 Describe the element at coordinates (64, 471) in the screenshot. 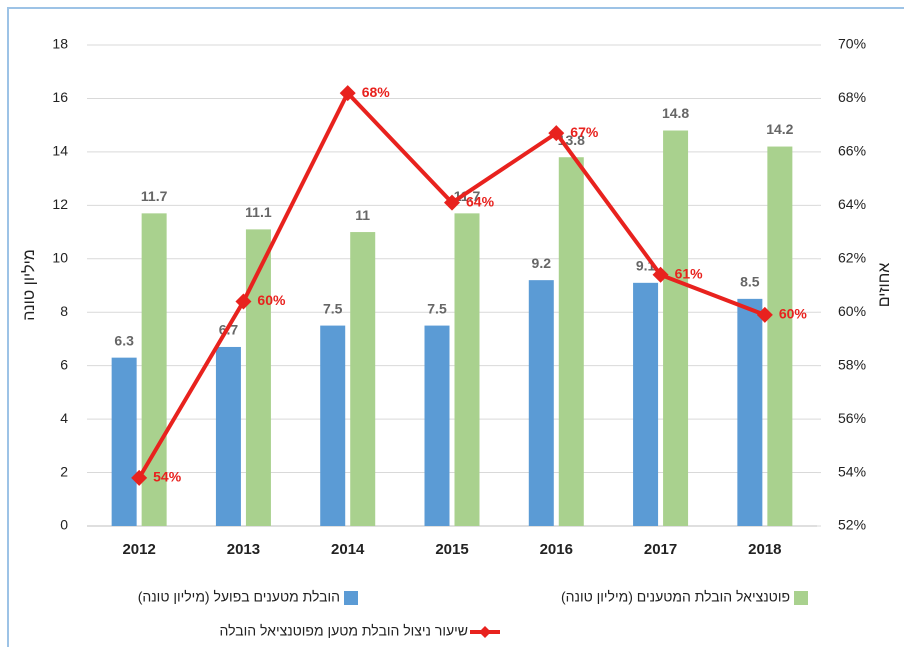

I see `y-tick-label: 2` at that location.